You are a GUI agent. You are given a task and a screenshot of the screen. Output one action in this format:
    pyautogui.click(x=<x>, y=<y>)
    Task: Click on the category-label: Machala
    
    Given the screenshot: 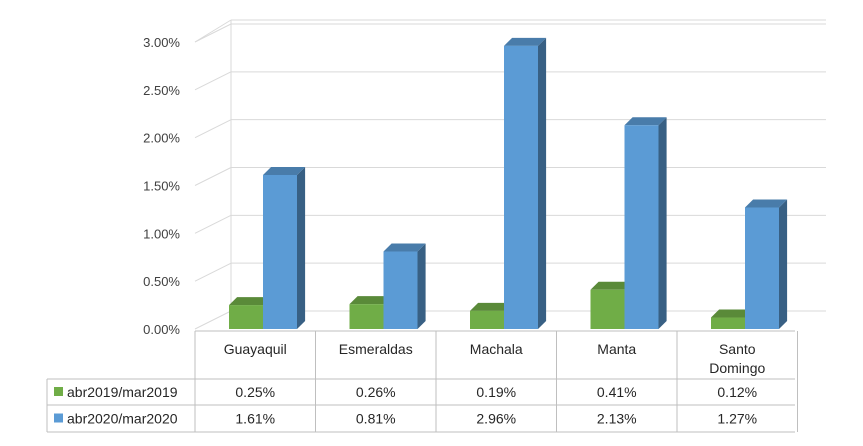 What is the action you would take?
    pyautogui.click(x=496, y=349)
    